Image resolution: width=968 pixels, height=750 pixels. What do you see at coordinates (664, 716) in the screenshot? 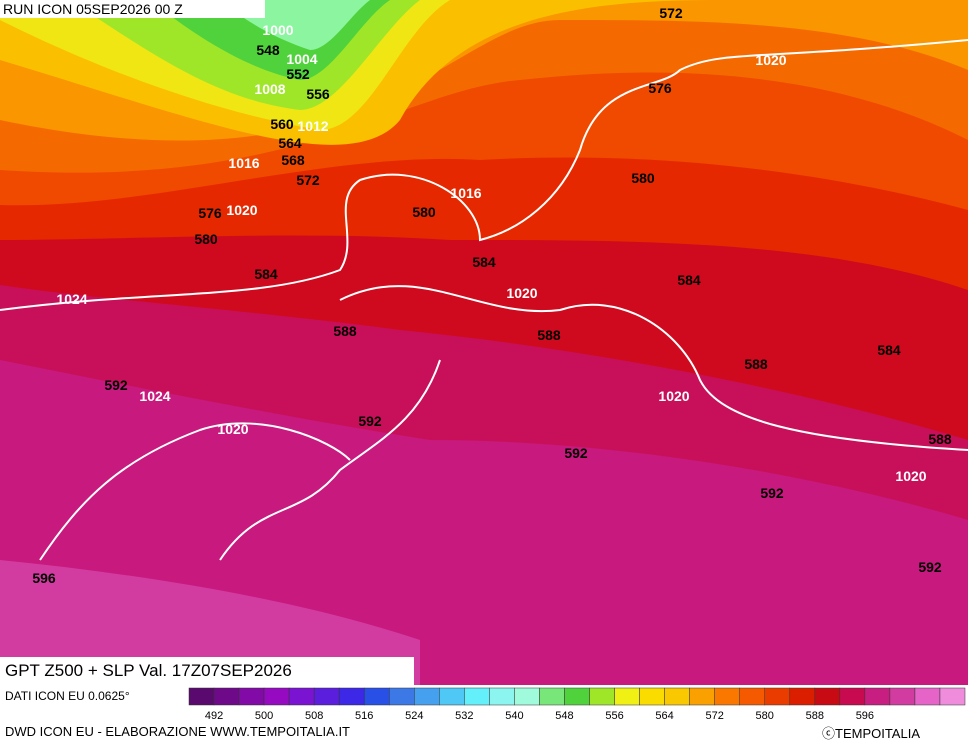
I see `colorbar-label: 564` at bounding box center [664, 716].